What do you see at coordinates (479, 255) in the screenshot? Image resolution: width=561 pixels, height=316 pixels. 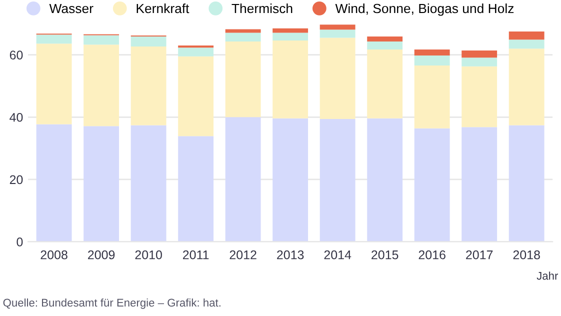 I see `x-tick-label: 2017` at bounding box center [479, 255].